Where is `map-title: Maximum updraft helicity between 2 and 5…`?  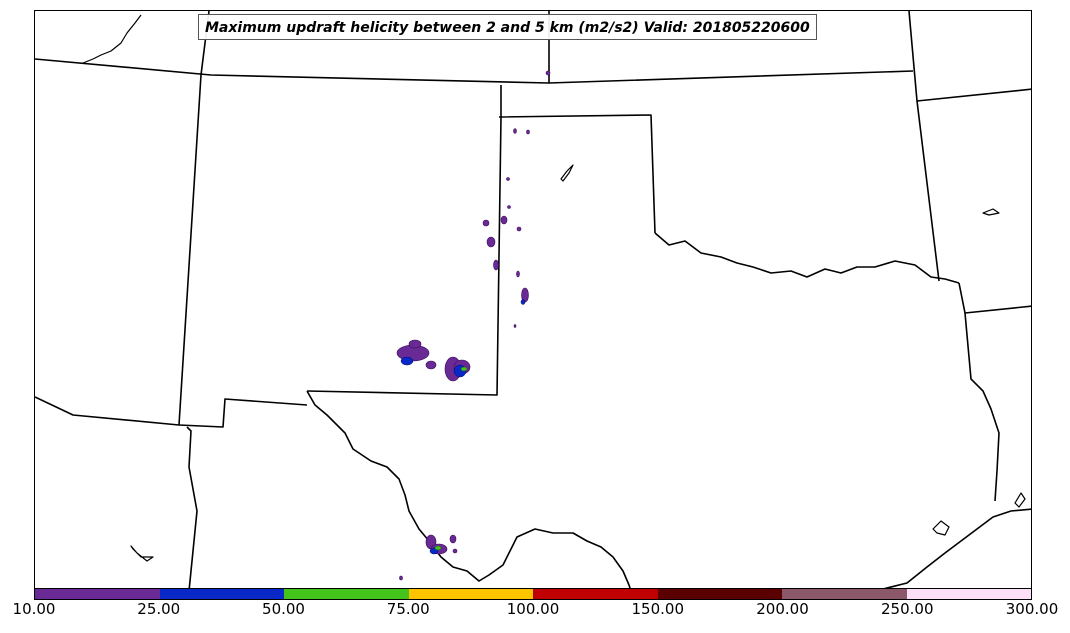
map-title: Maximum updraft helicity between 2 and 5… is located at coordinates (507, 27).